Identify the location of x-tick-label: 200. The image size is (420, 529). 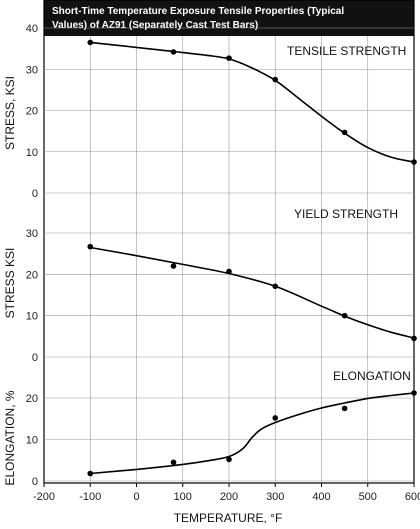
(229, 497).